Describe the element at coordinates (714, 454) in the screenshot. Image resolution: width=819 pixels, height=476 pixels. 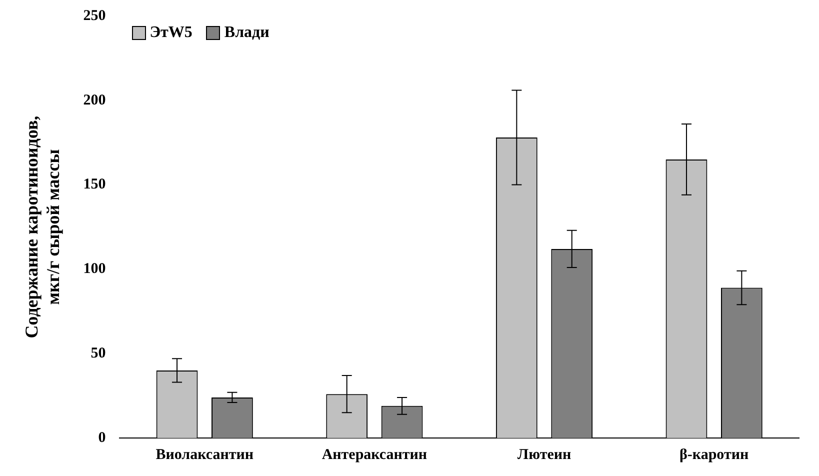
I see `x-tick-label: β-каротин` at that location.